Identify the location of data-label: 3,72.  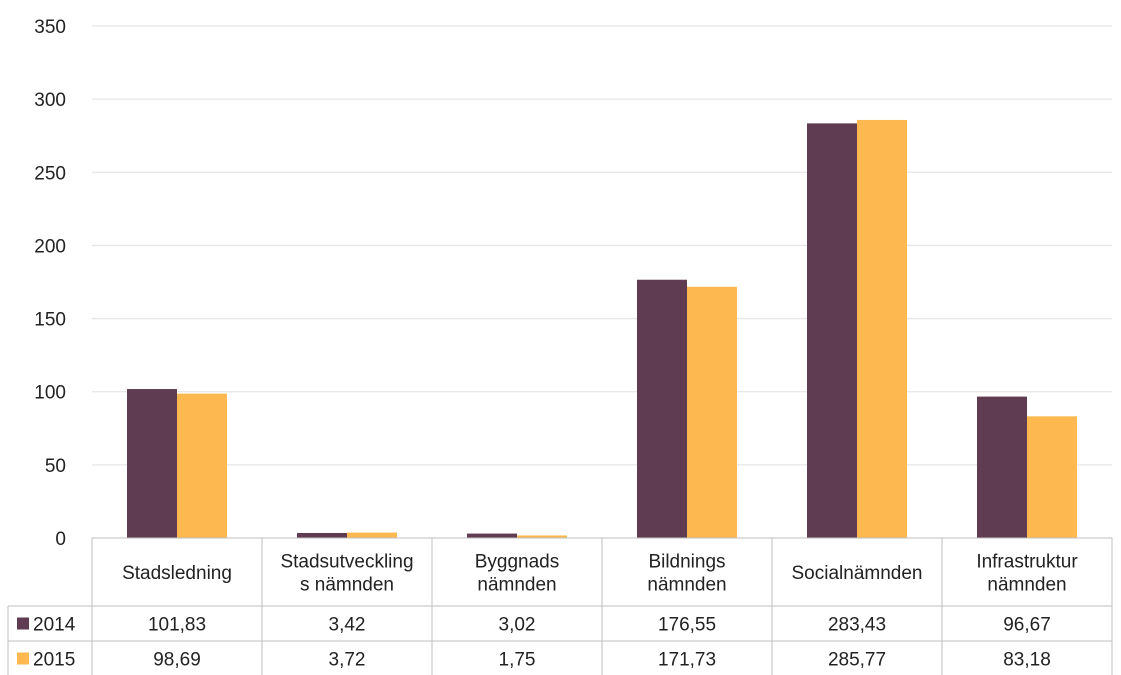
(347, 660).